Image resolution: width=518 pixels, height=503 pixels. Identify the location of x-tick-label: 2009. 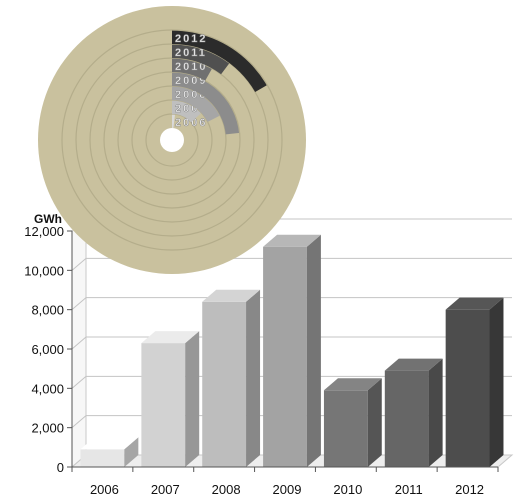
(287, 489).